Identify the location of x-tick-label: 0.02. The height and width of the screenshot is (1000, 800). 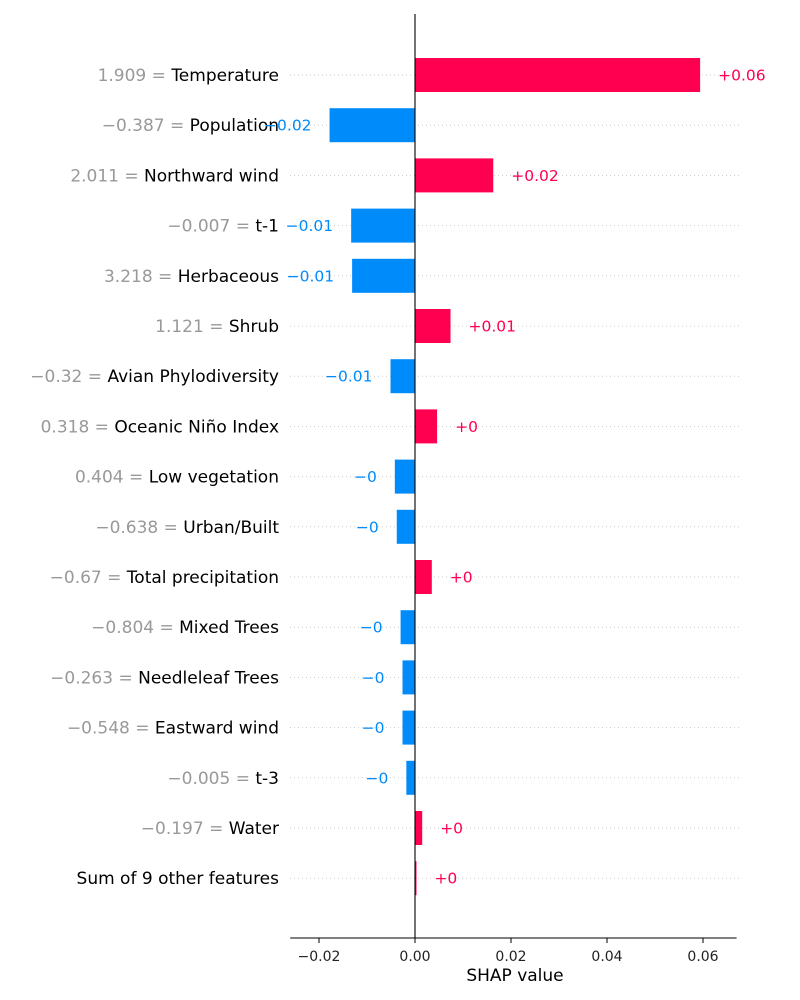
(510, 957).